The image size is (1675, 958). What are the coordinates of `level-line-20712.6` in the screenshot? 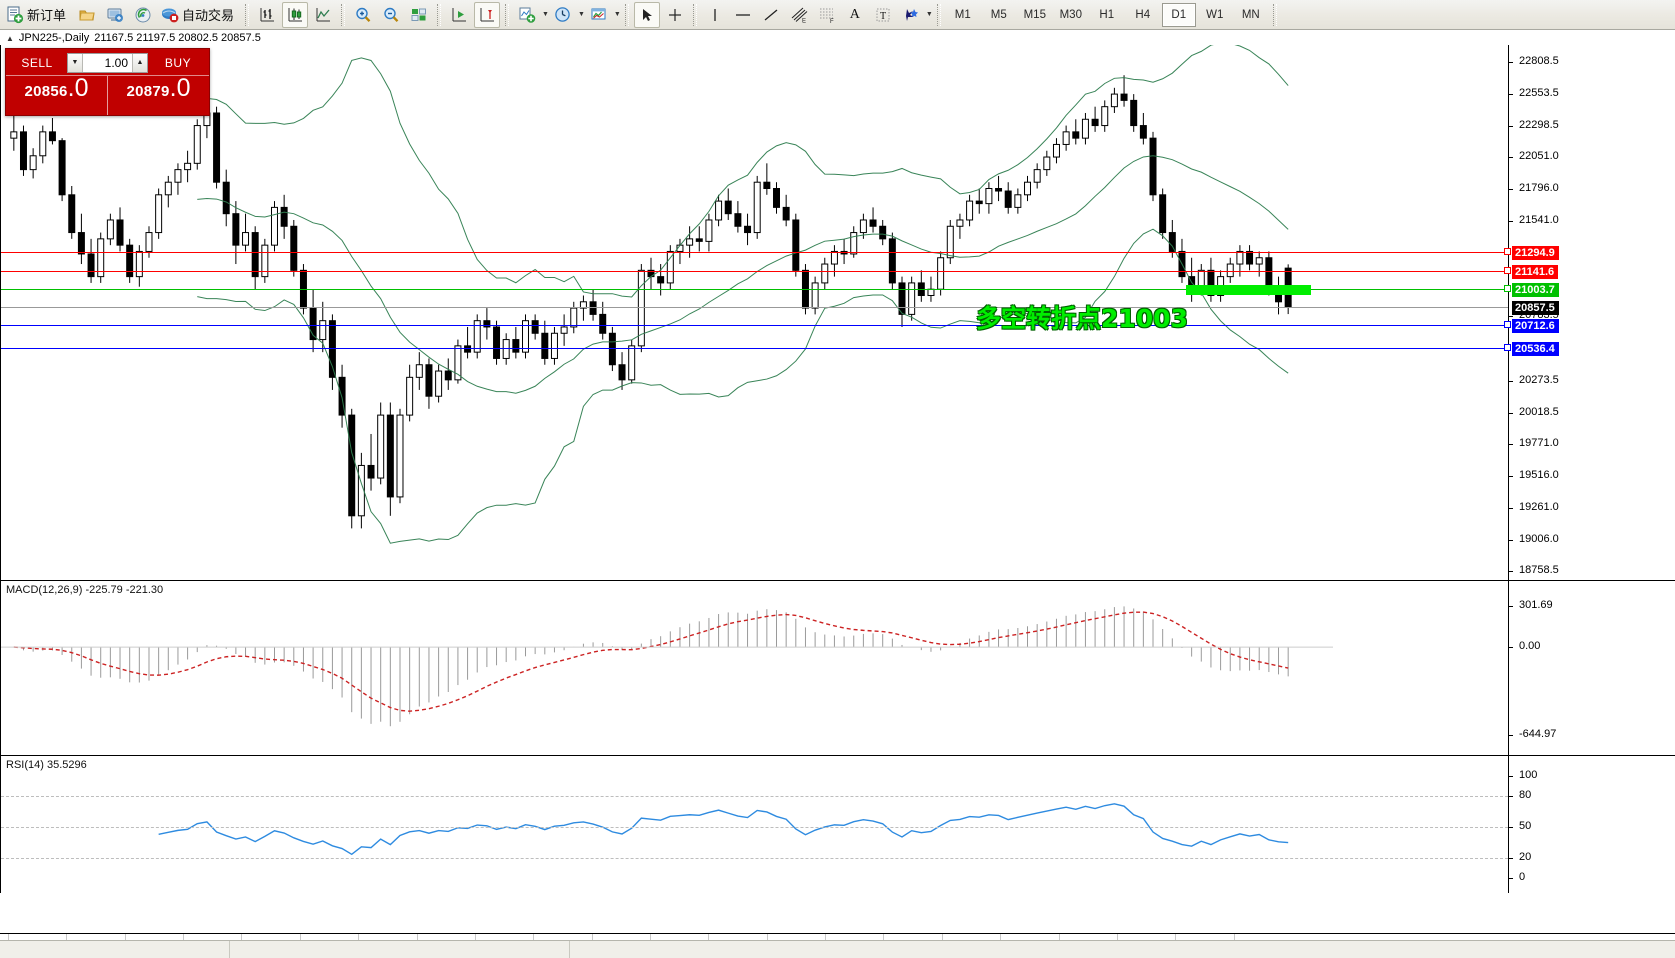 It's located at (754, 326).